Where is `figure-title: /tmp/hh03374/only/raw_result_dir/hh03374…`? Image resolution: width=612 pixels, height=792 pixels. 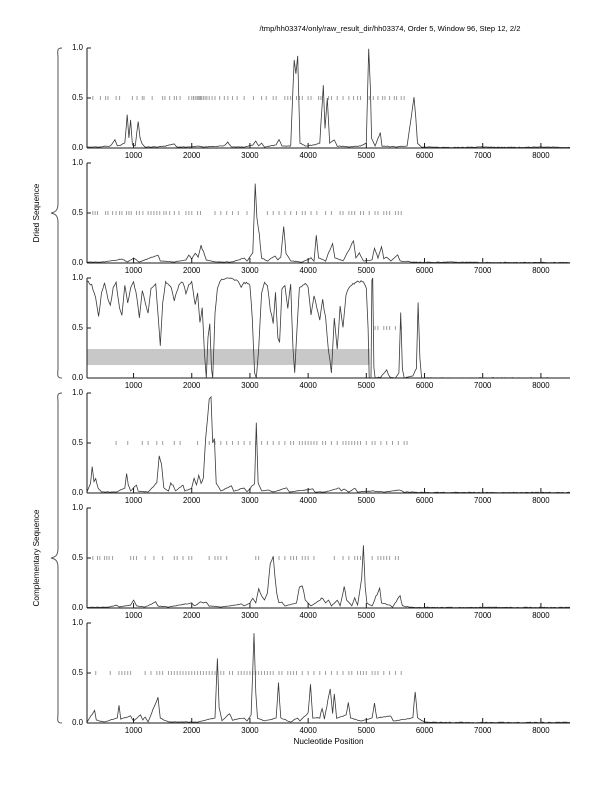 figure-title: /tmp/hh03374/only/raw_result_dir/hh03374… is located at coordinates (390, 28).